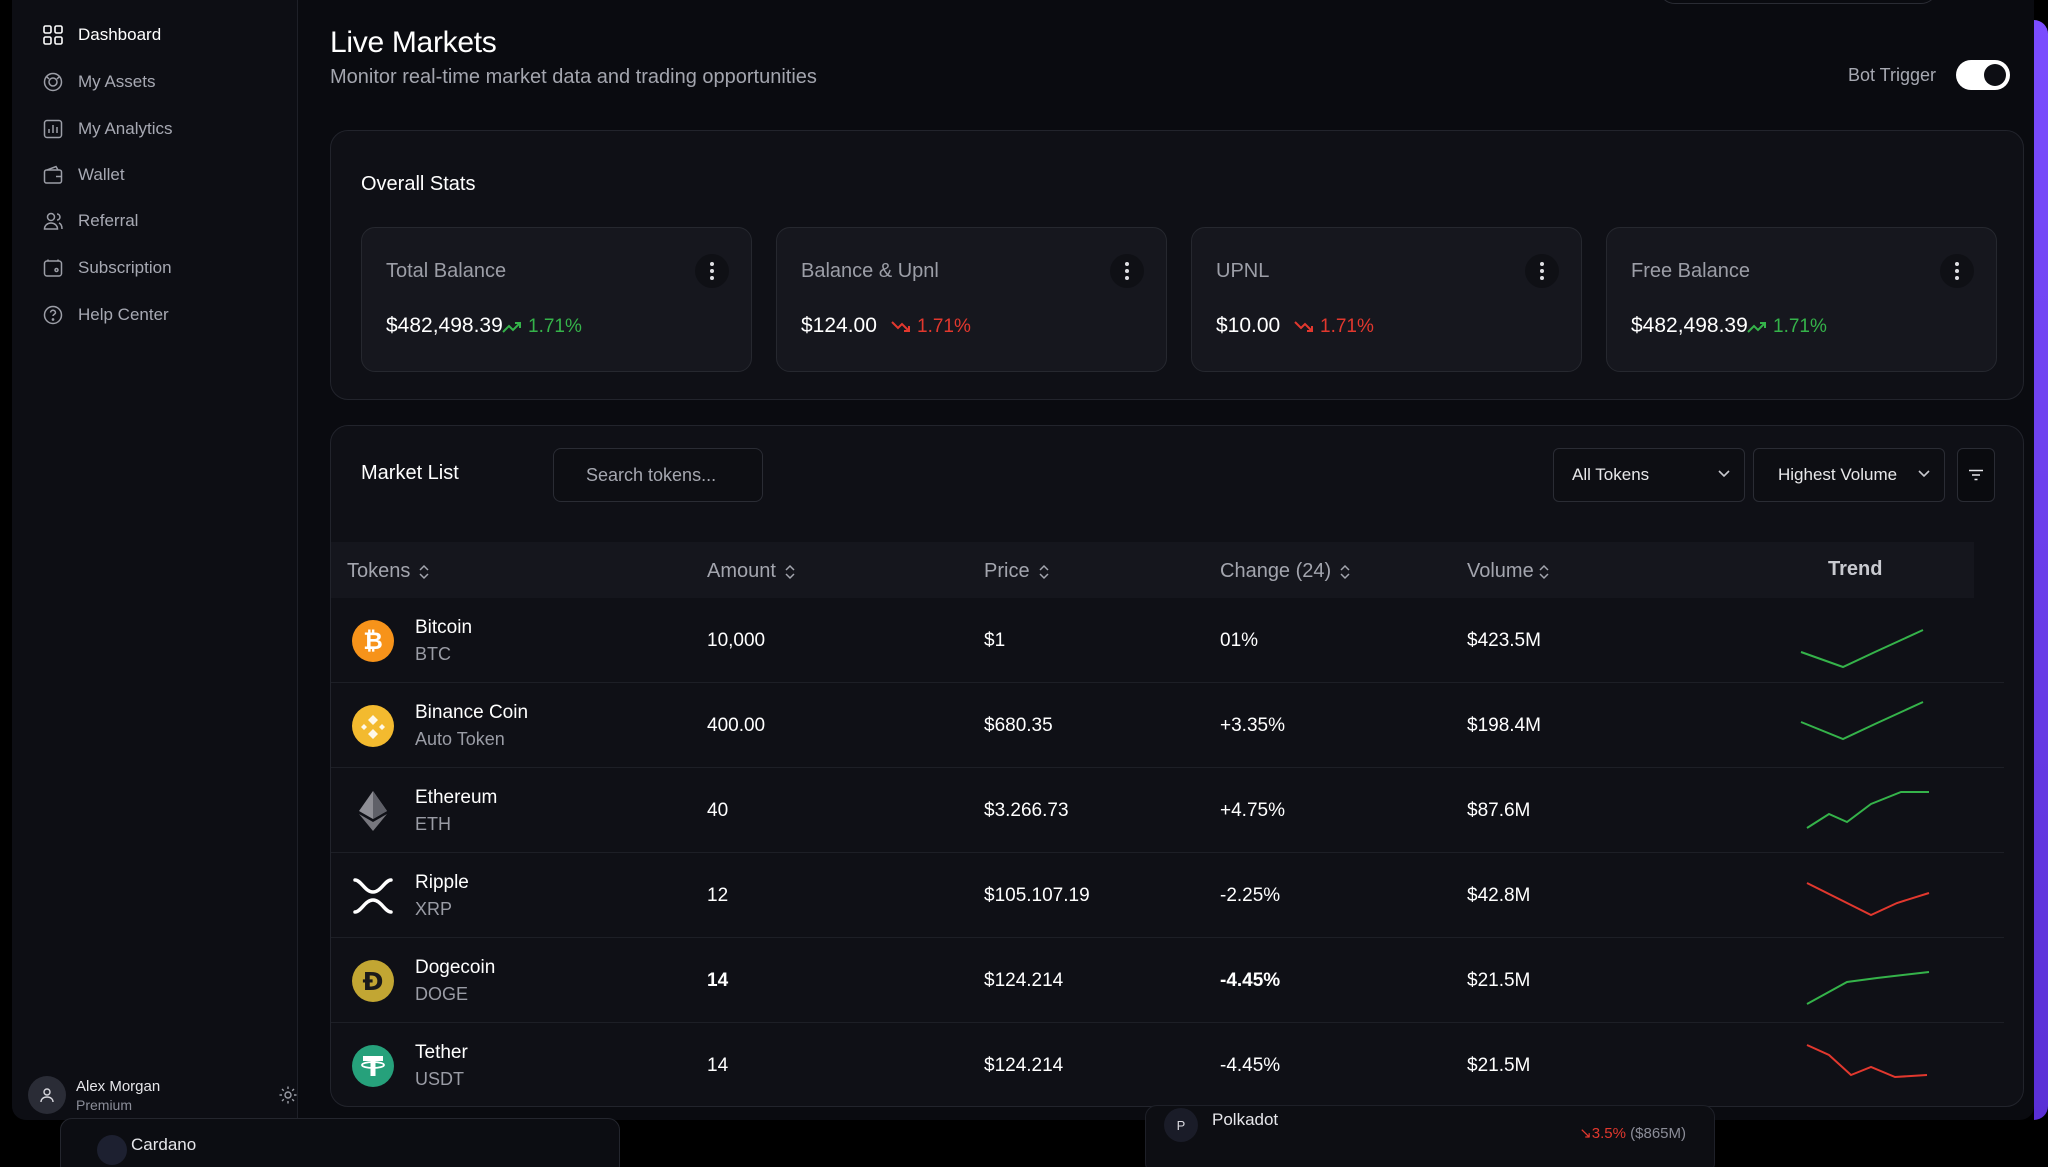 This screenshot has height=1167, width=2048. What do you see at coordinates (1504, 640) in the screenshot?
I see `token-volume: $423.5M` at bounding box center [1504, 640].